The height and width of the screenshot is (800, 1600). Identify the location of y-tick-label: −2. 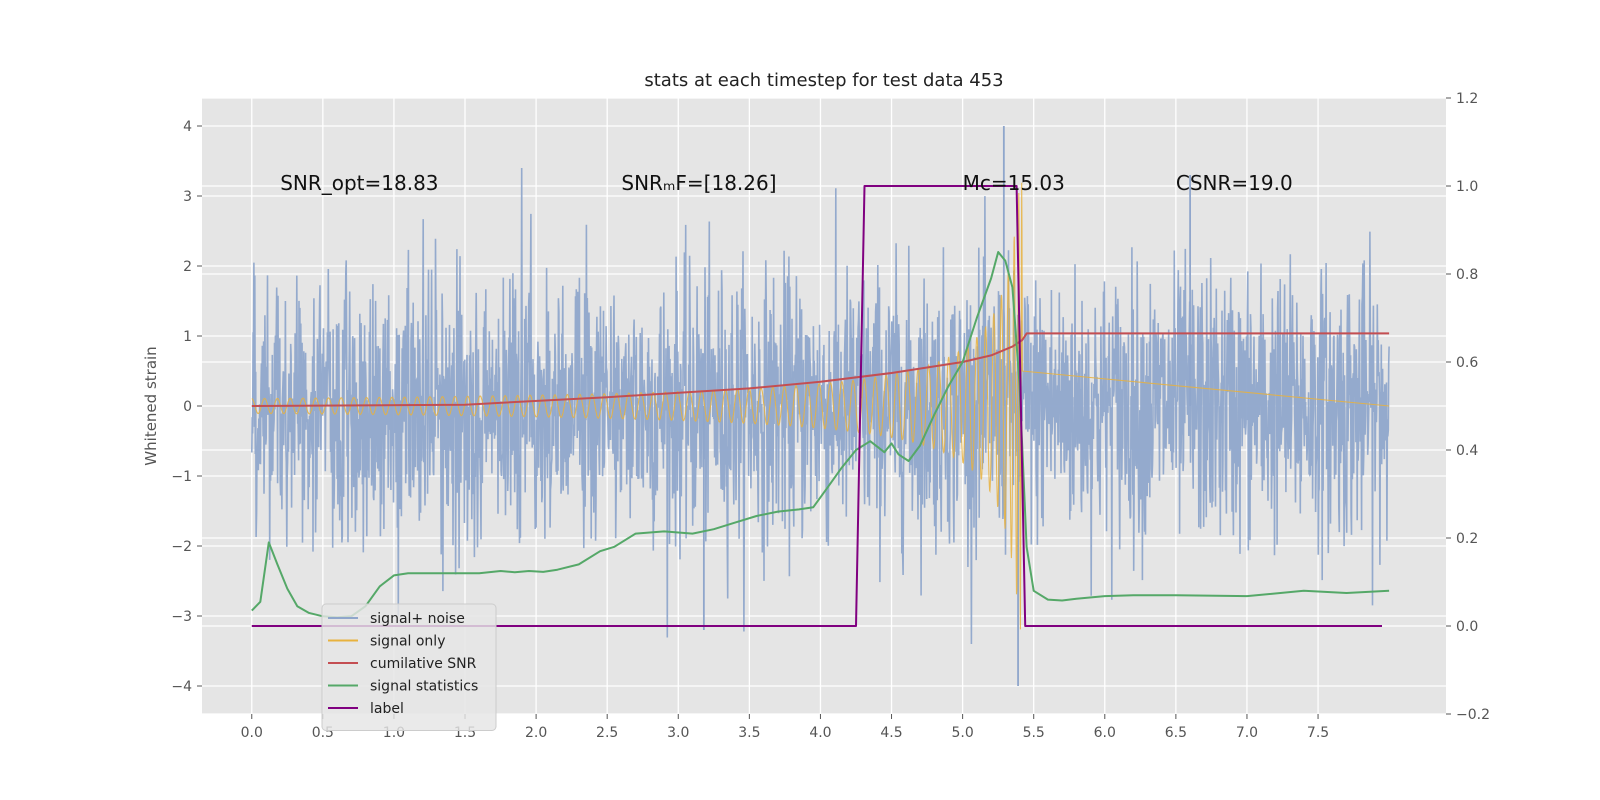
(181, 547).